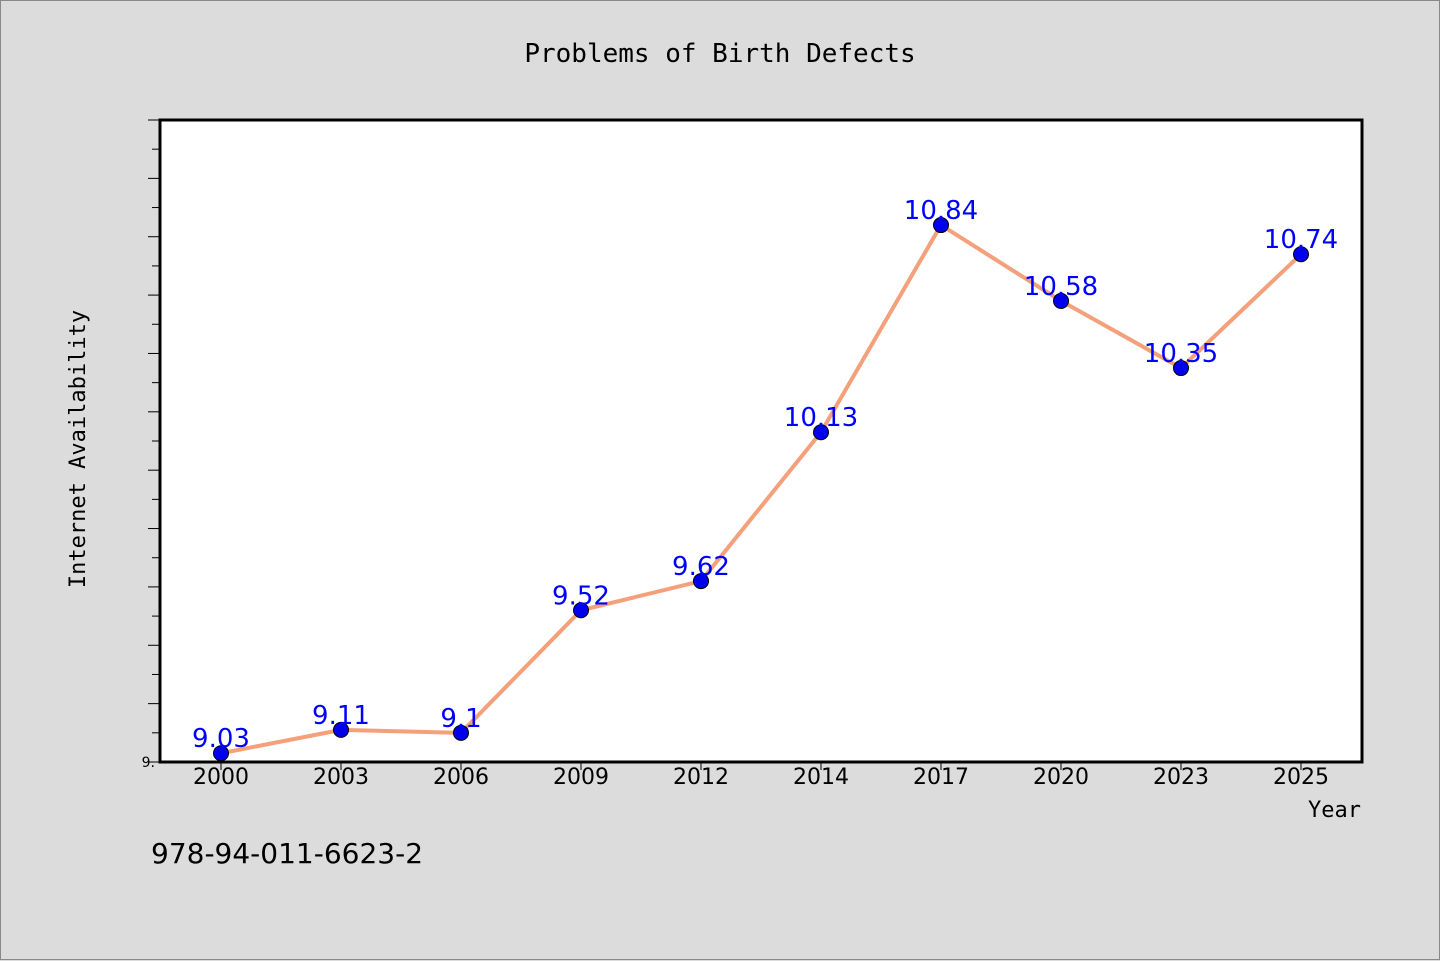 The image size is (1440, 961). I want to click on x-tick-label: 2000, so click(221, 777).